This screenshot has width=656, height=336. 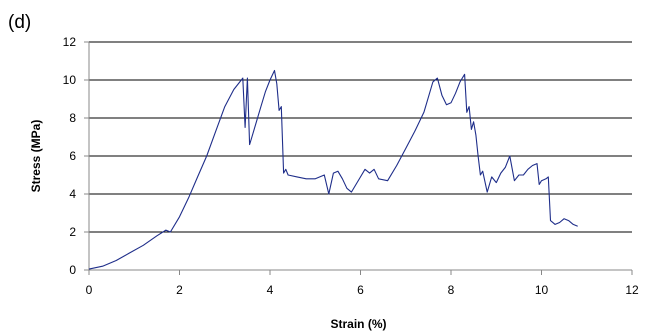 What do you see at coordinates (70, 80) in the screenshot?
I see `y-tick-label-10: 10` at bounding box center [70, 80].